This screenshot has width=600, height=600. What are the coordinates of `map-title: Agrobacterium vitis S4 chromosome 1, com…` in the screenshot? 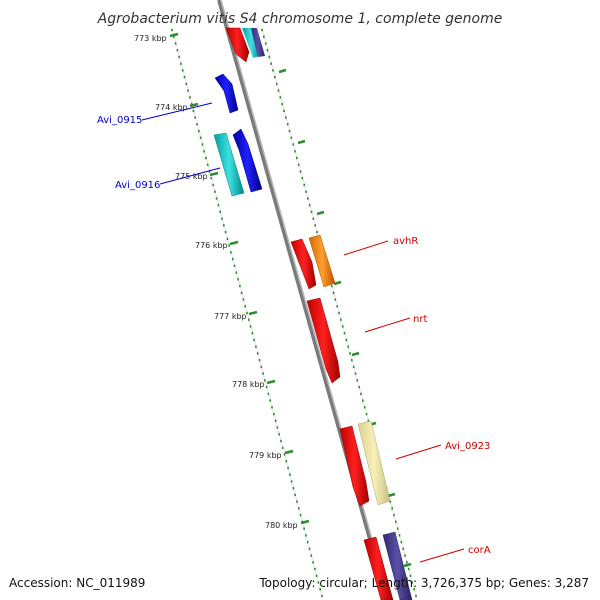 It's located at (300, 19).